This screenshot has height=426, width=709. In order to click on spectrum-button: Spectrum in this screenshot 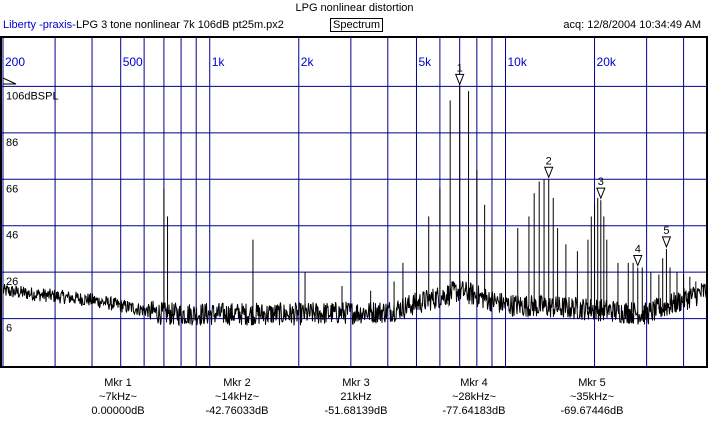, I will do `click(357, 25)`.